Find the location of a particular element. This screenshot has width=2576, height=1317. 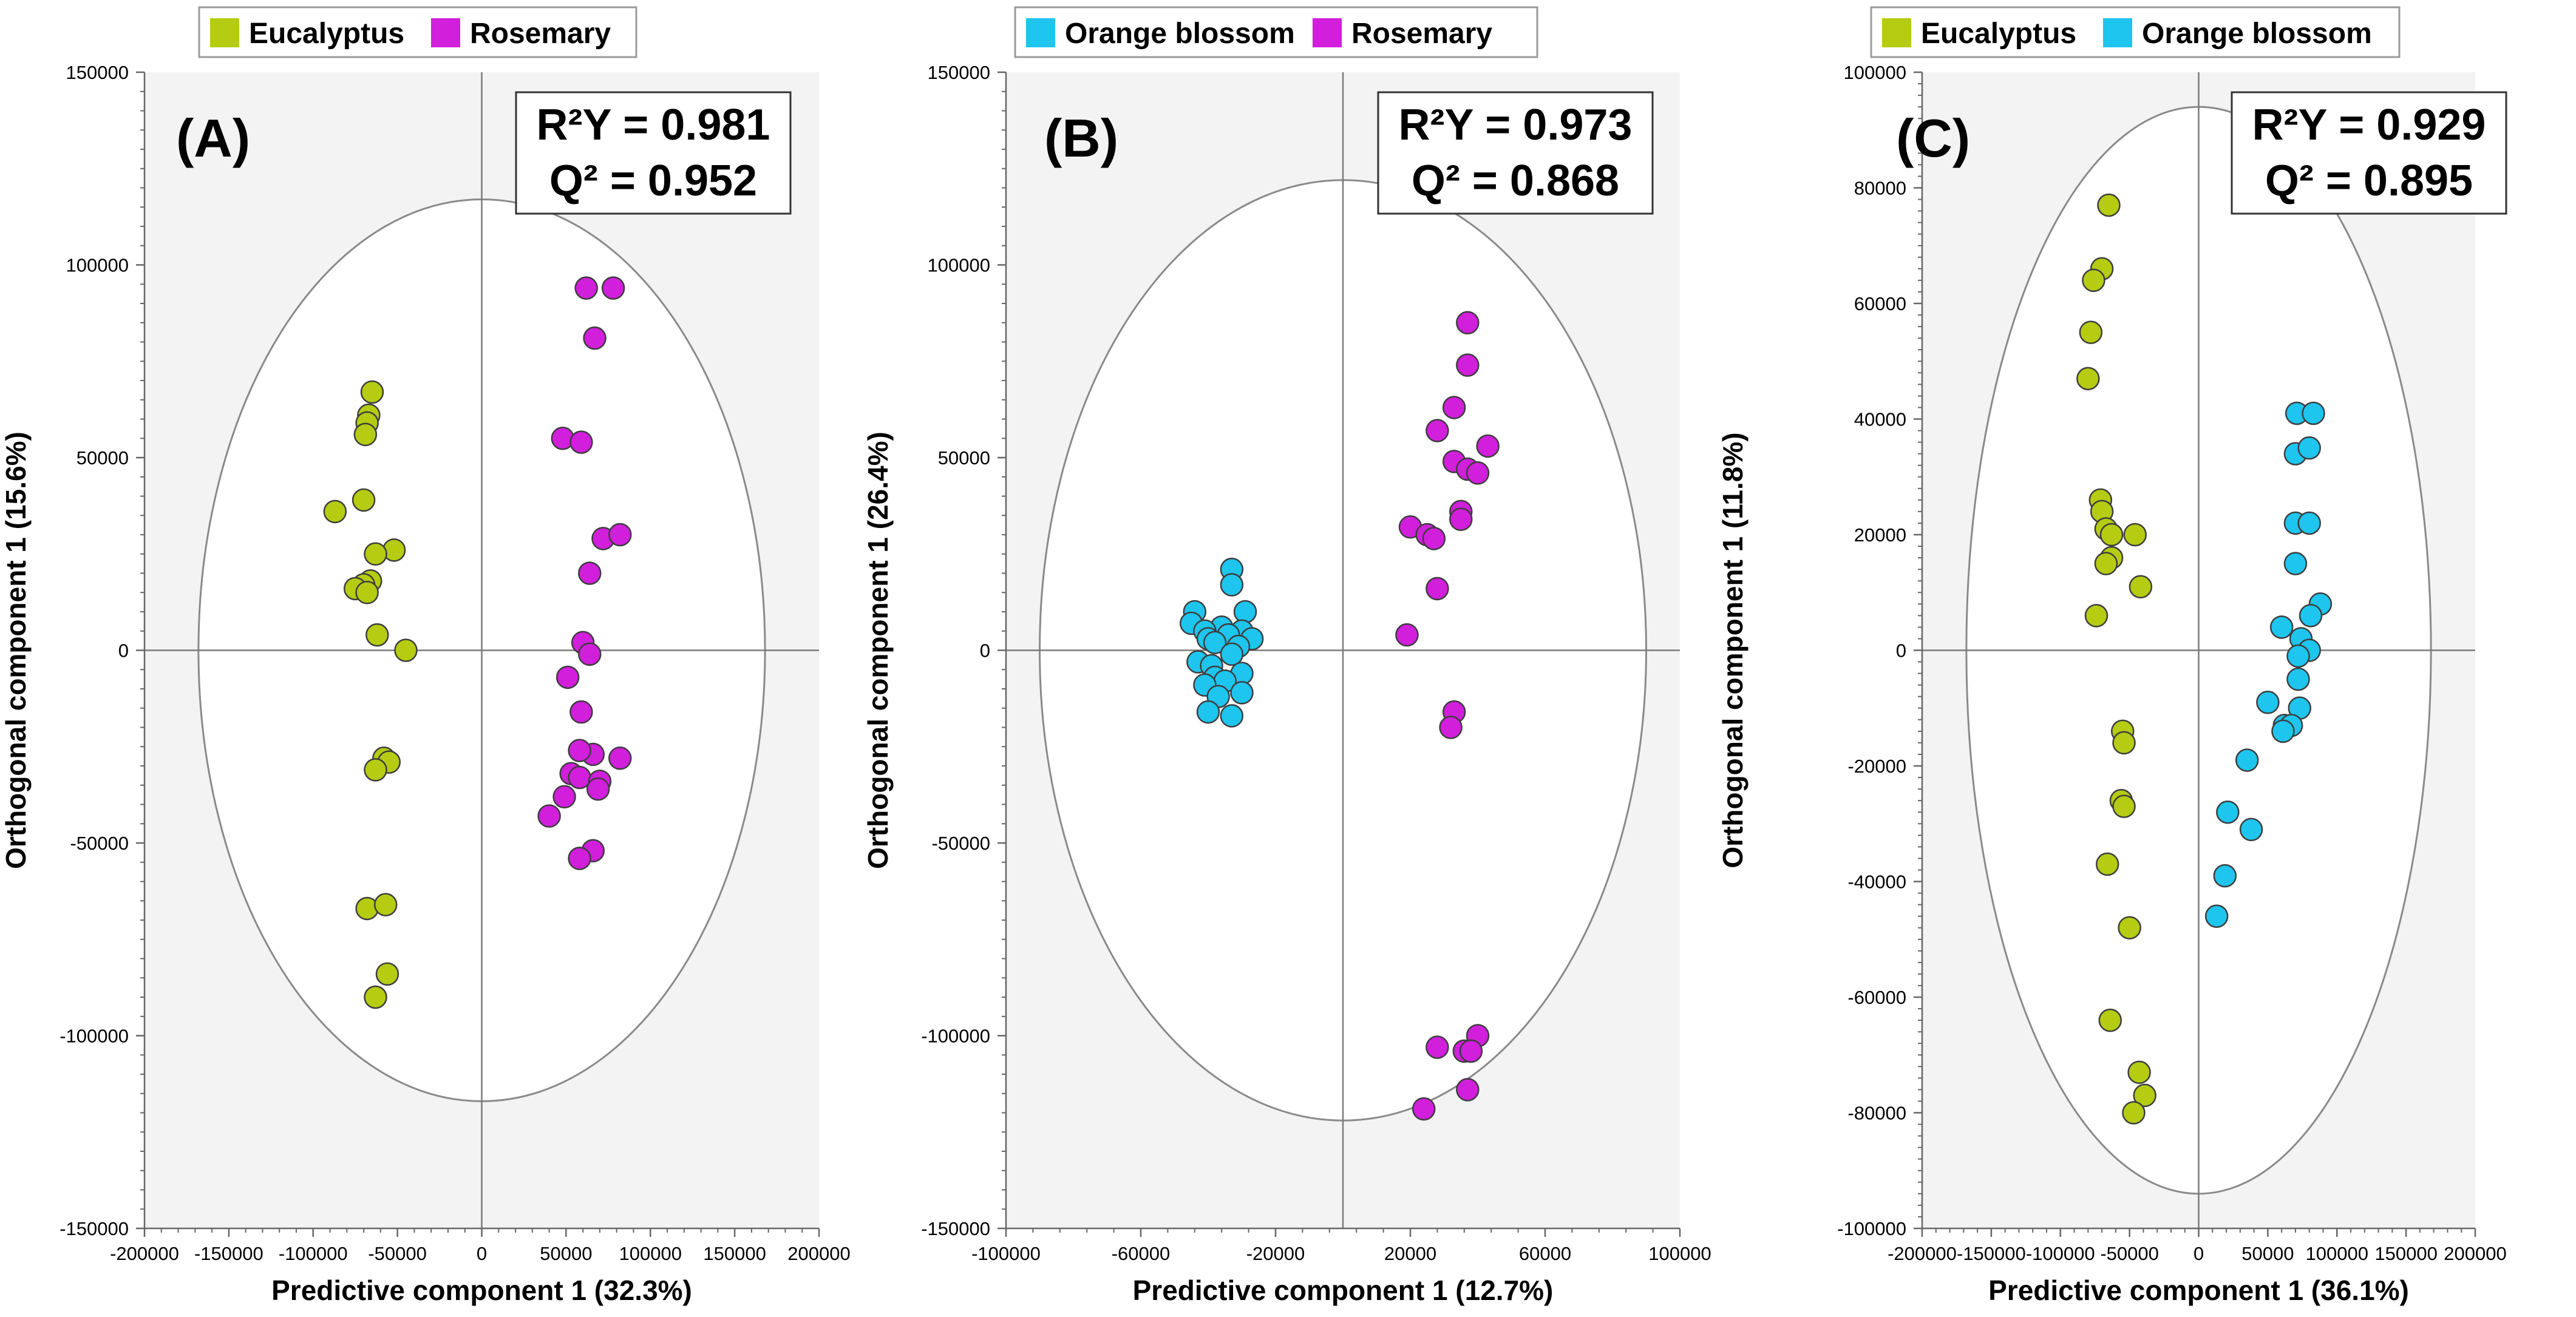

legend-label: Orange blossom is located at coordinates (2257, 34).